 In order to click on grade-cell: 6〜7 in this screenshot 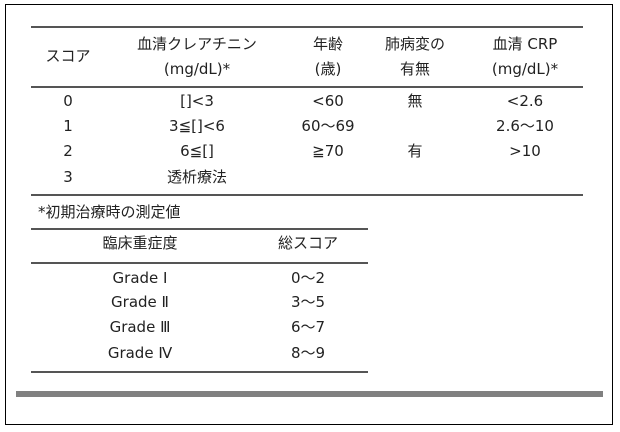, I will do `click(308, 327)`.